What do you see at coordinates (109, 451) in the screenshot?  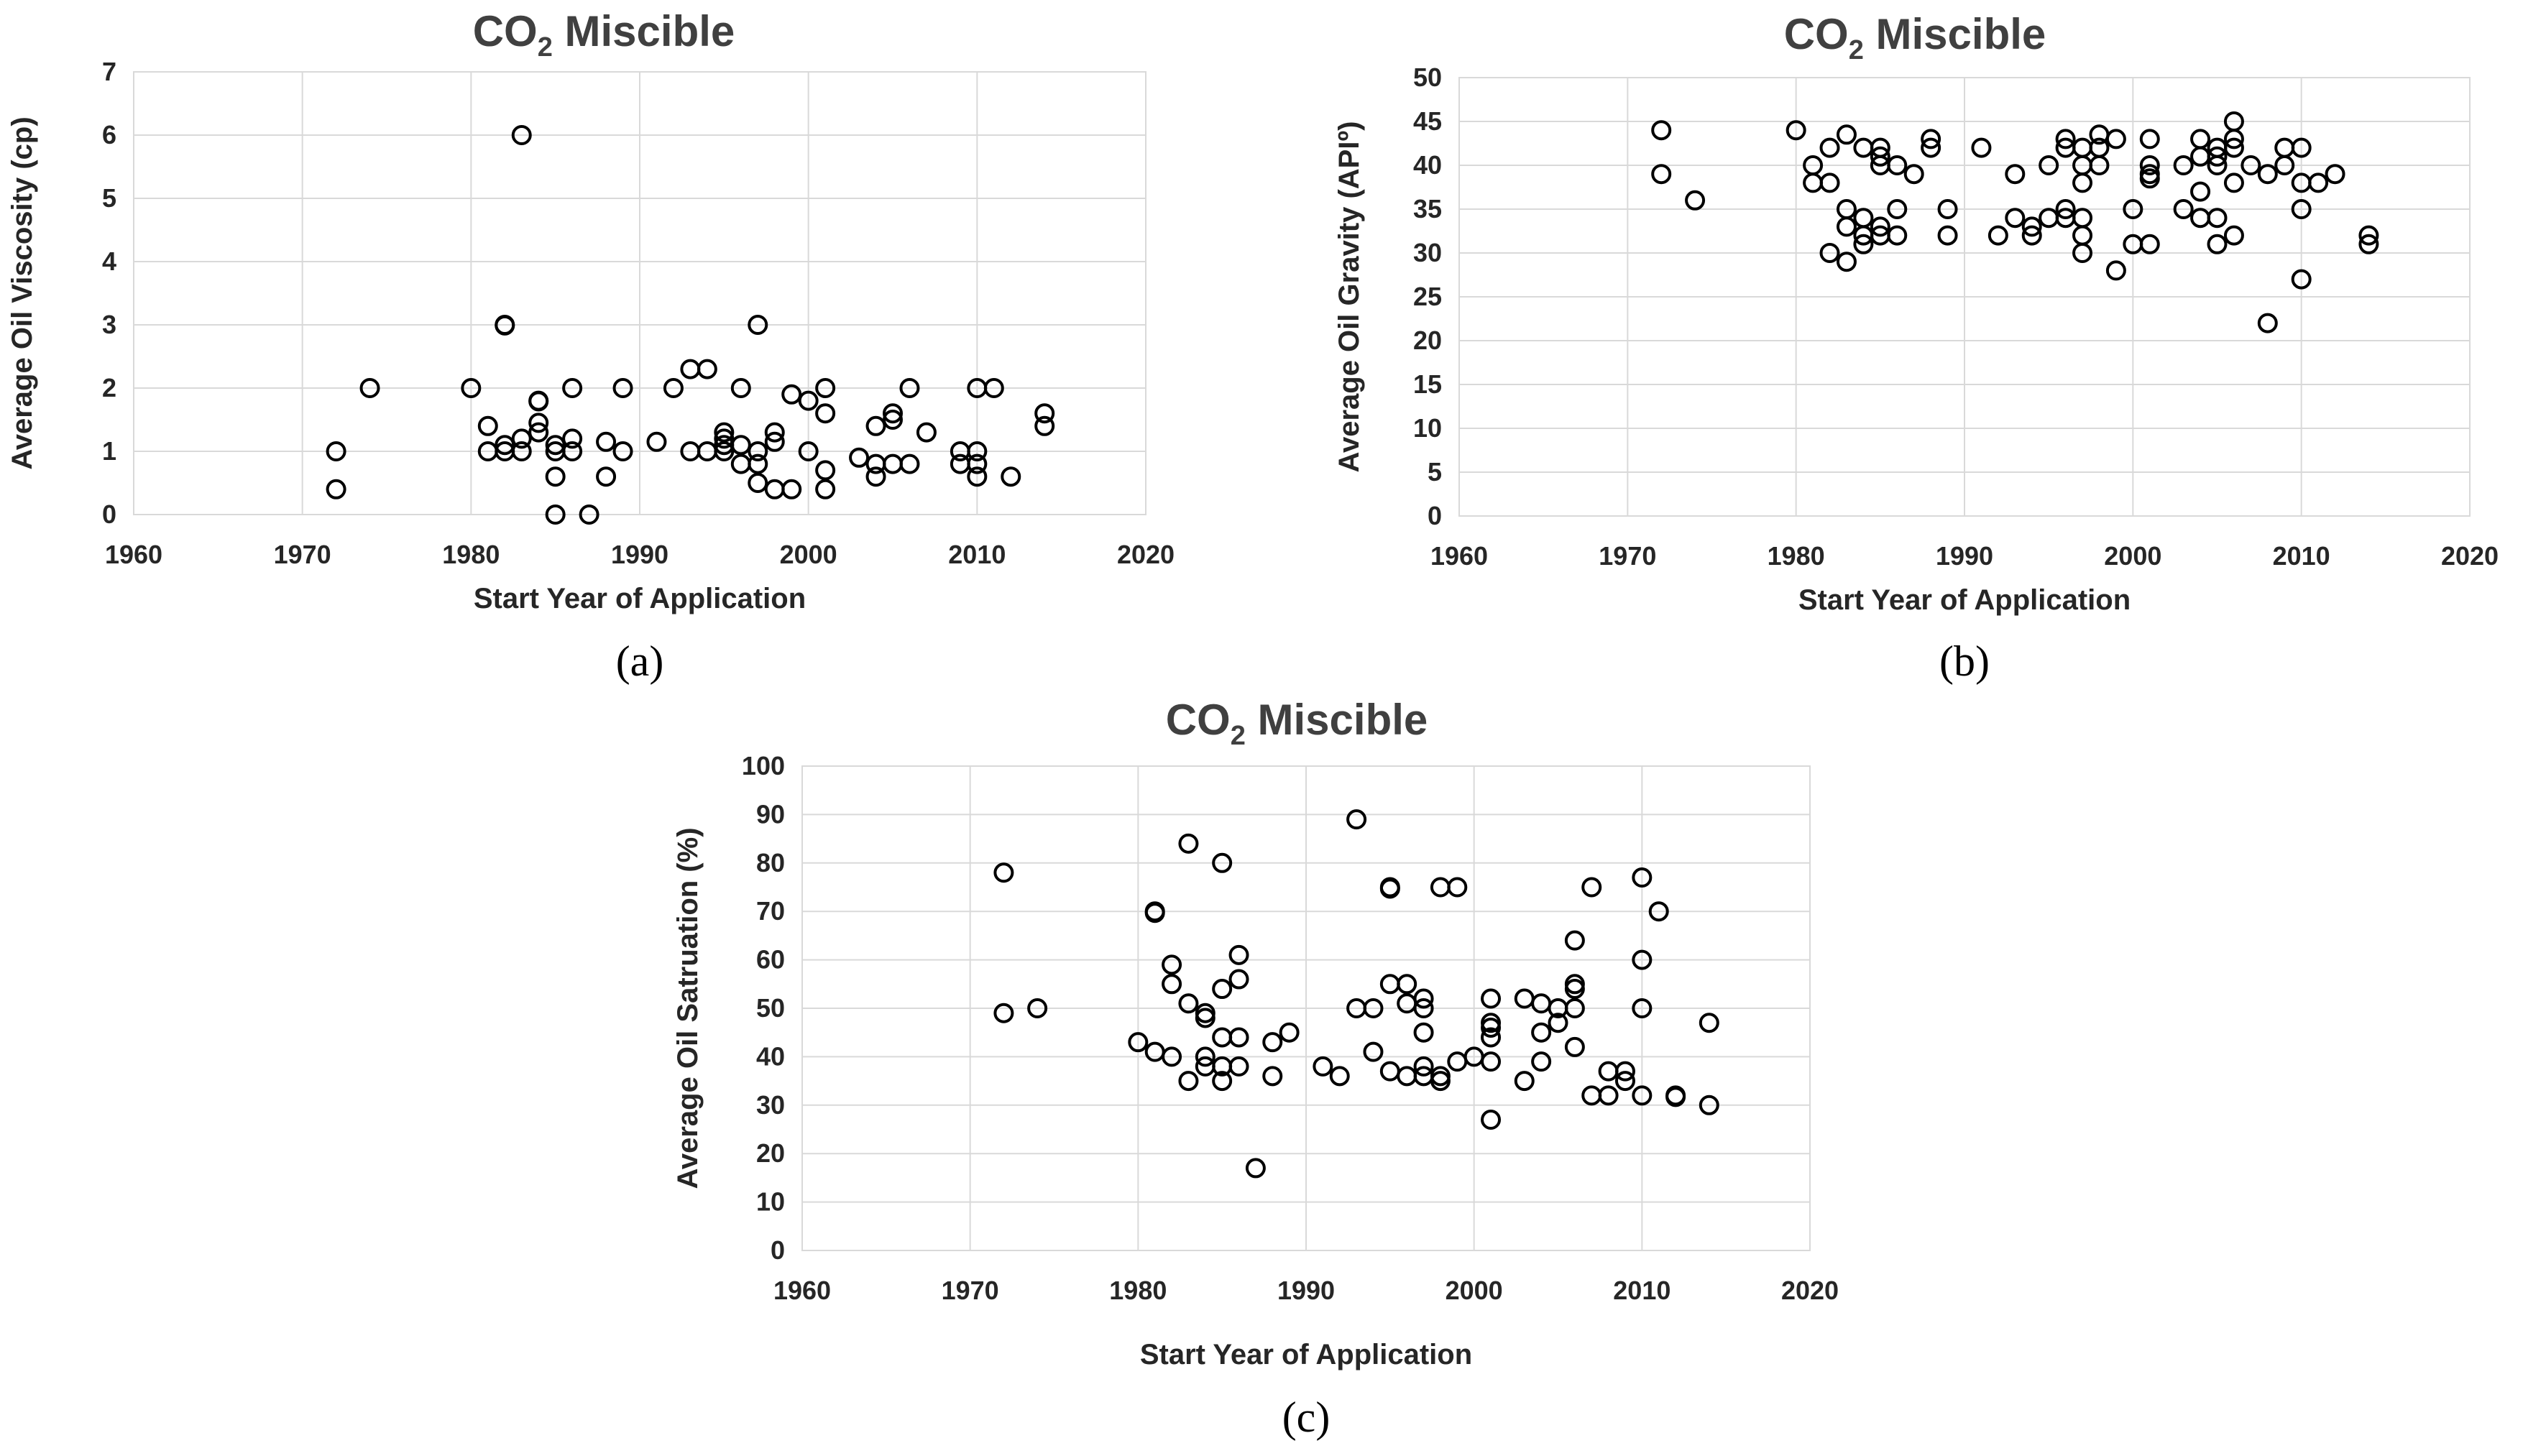 I see `y-tick-label: 1` at bounding box center [109, 451].